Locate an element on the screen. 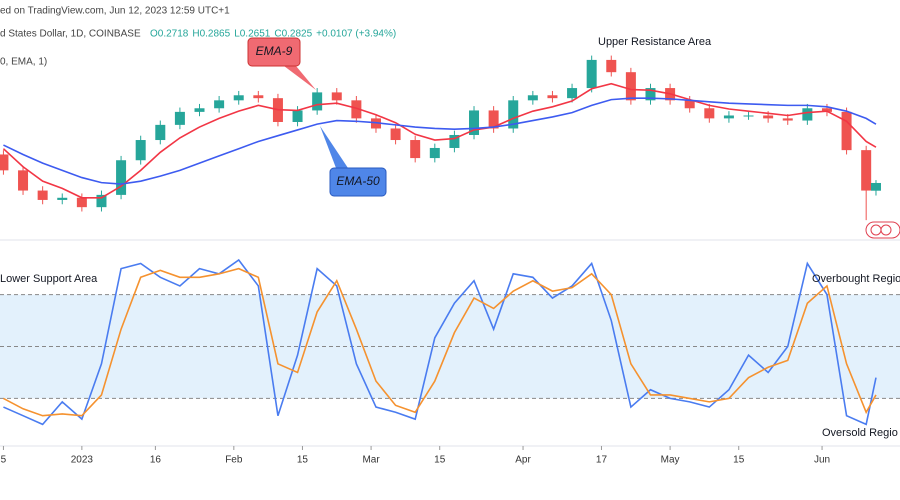  ema50-callout: EMA-50 is located at coordinates (358, 181).